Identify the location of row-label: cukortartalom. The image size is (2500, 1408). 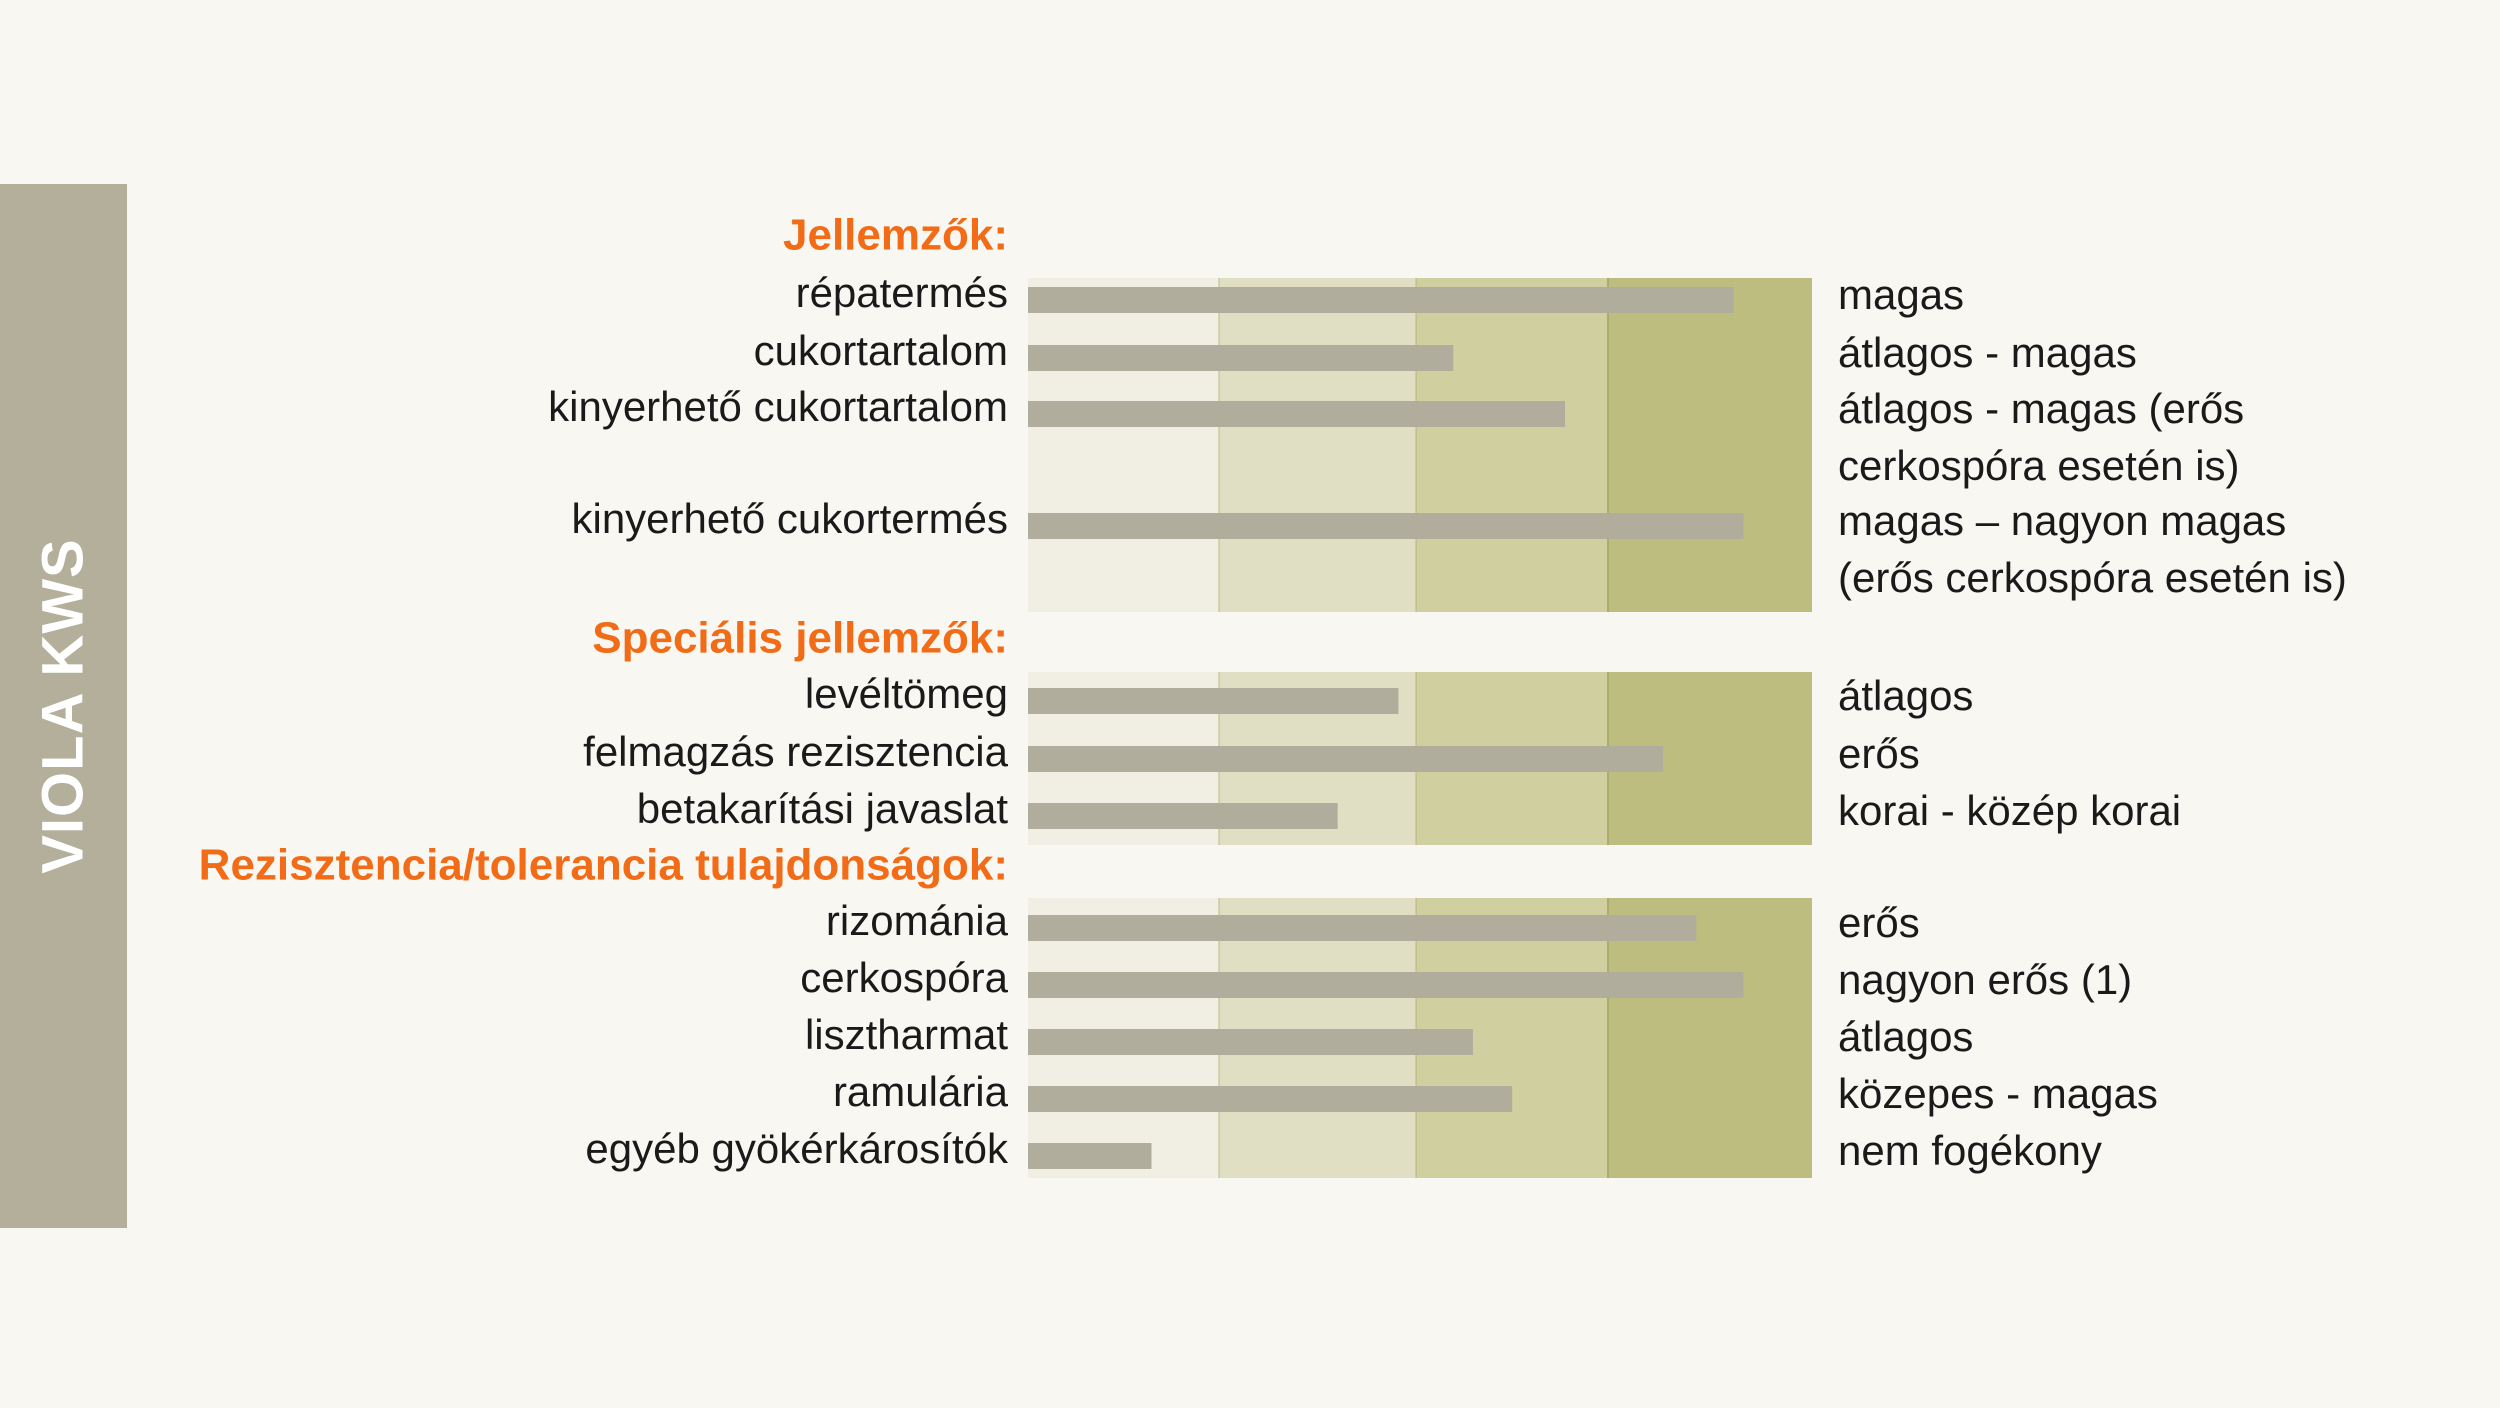
(881, 350).